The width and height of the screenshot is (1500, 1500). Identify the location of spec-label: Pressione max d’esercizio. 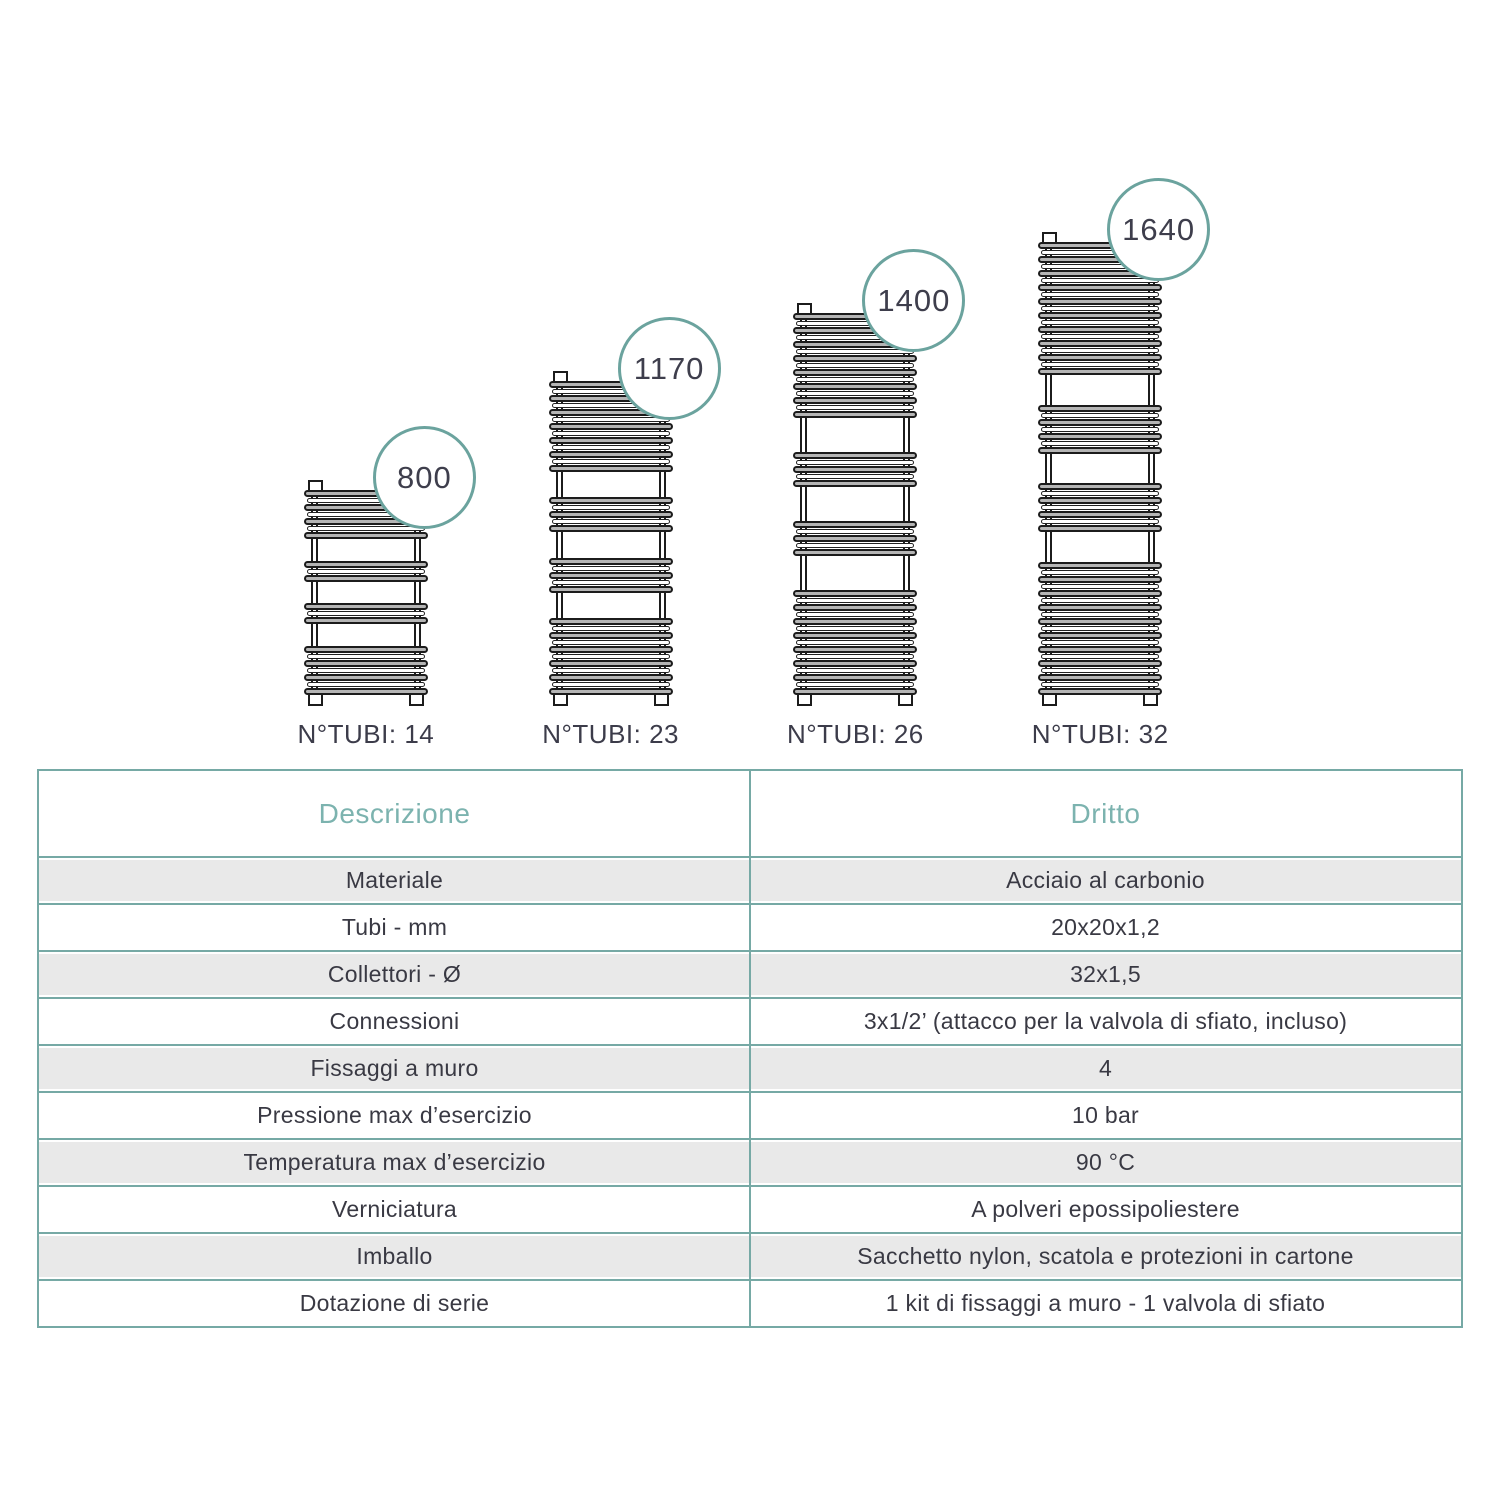
(394, 1115).